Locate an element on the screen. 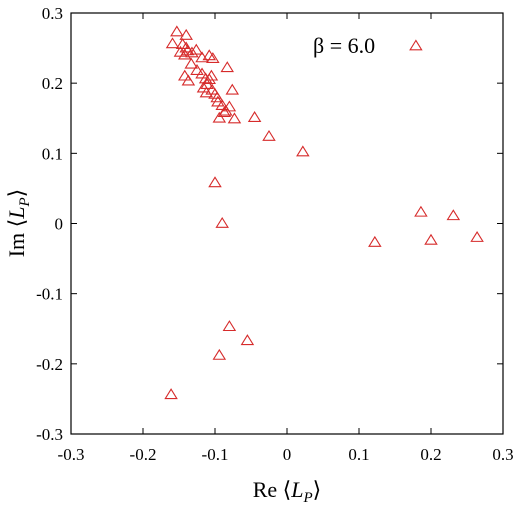 The width and height of the screenshot is (520, 505). x-tick-label: 0.3 is located at coordinates (502, 454).